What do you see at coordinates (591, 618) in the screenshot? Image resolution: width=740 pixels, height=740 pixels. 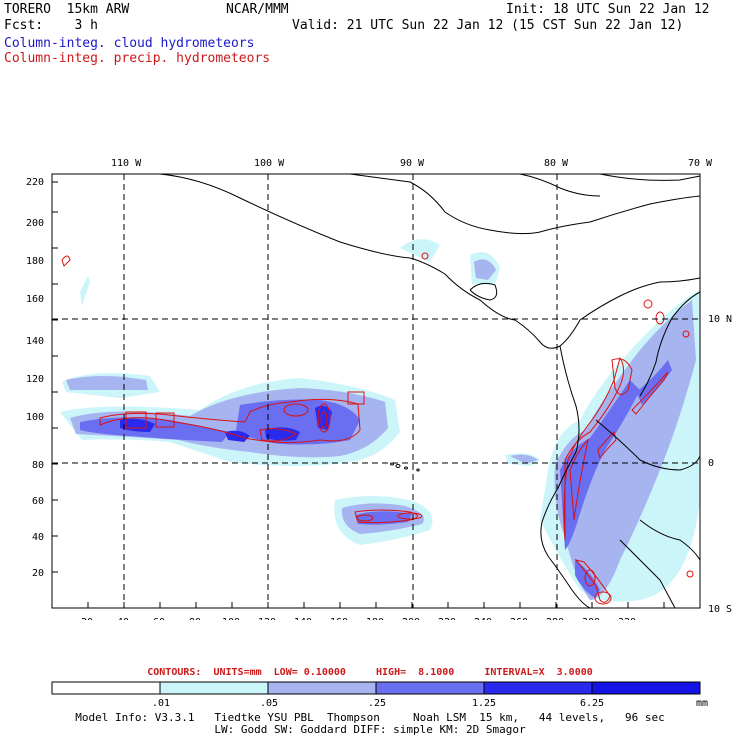 I see `x-tick-label: 300` at bounding box center [591, 618].